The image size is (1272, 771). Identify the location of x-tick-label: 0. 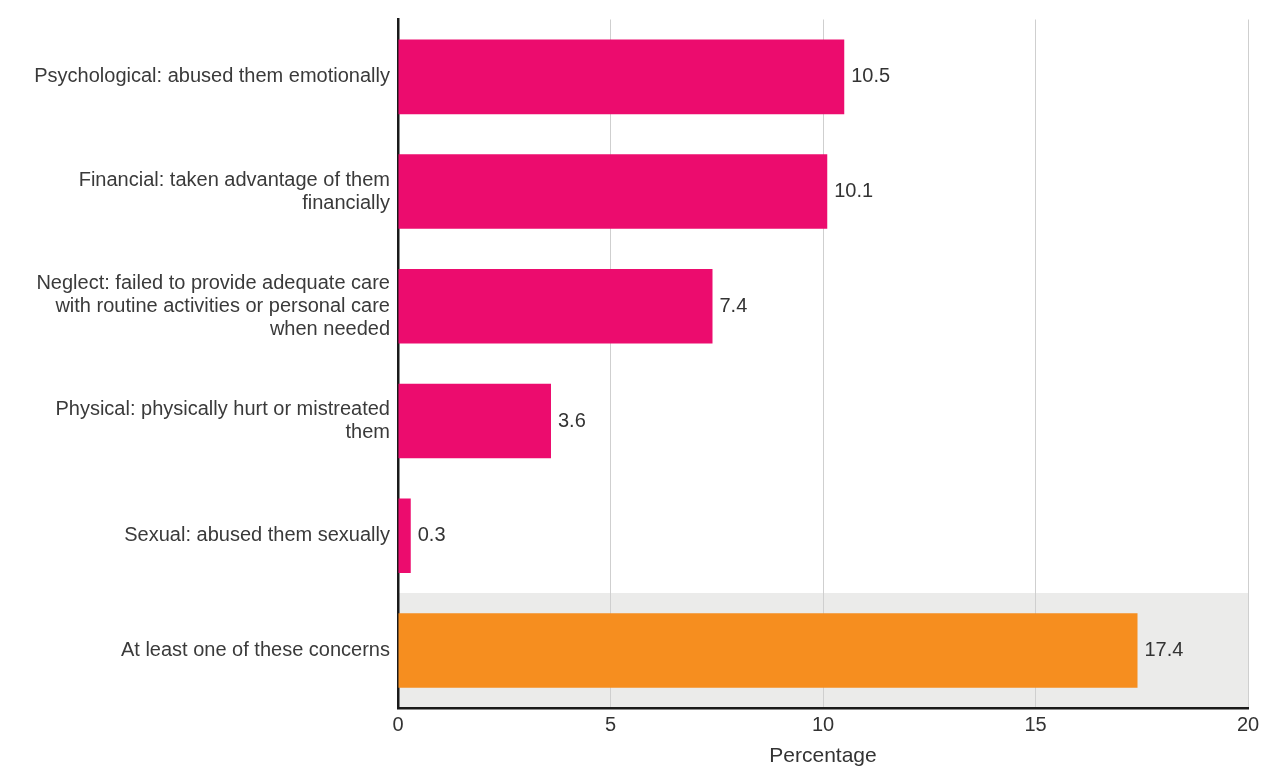
(398, 724).